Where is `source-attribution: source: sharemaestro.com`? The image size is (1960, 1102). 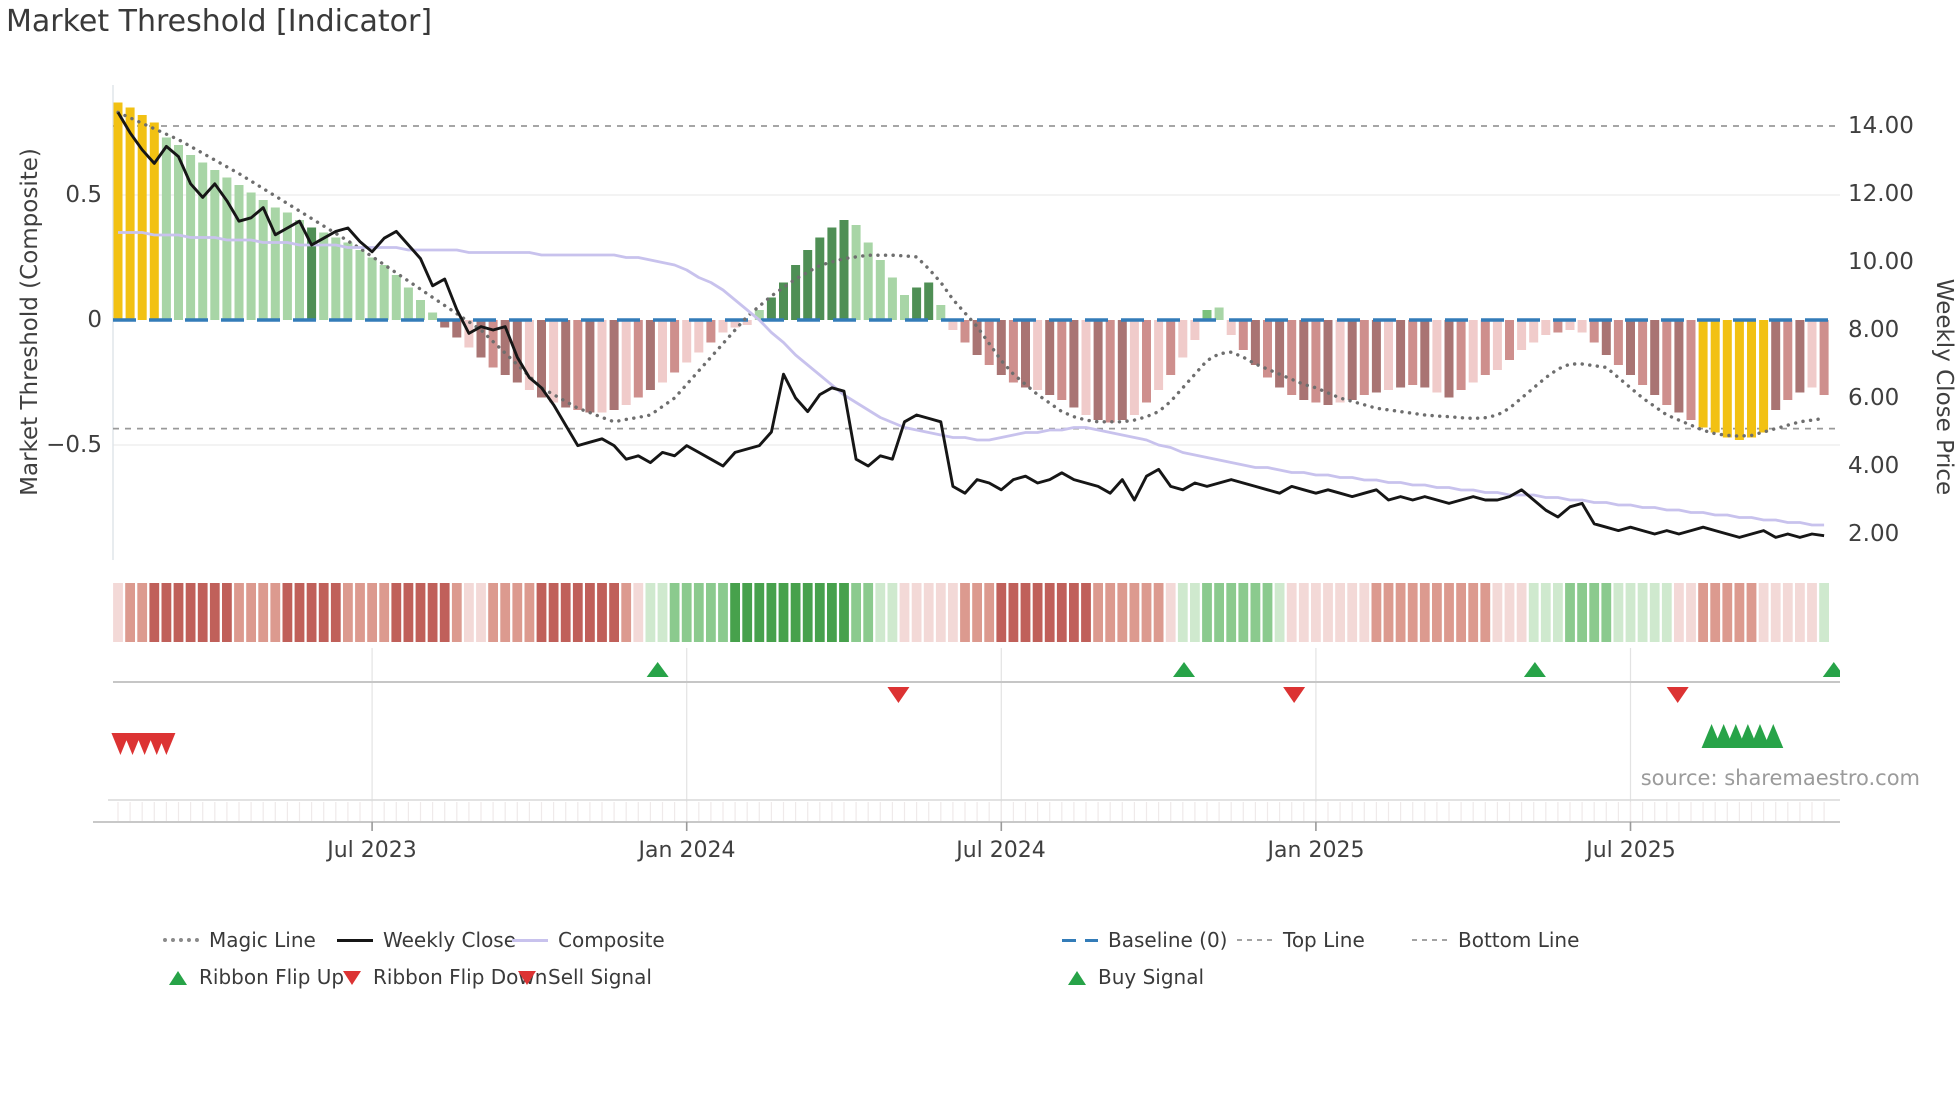
source-attribution: source: sharemaestro.com is located at coordinates (1780, 778).